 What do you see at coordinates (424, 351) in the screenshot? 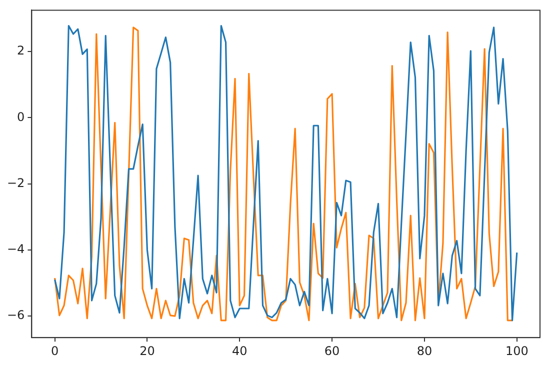
I see `x-tick-label: 80` at bounding box center [424, 351].